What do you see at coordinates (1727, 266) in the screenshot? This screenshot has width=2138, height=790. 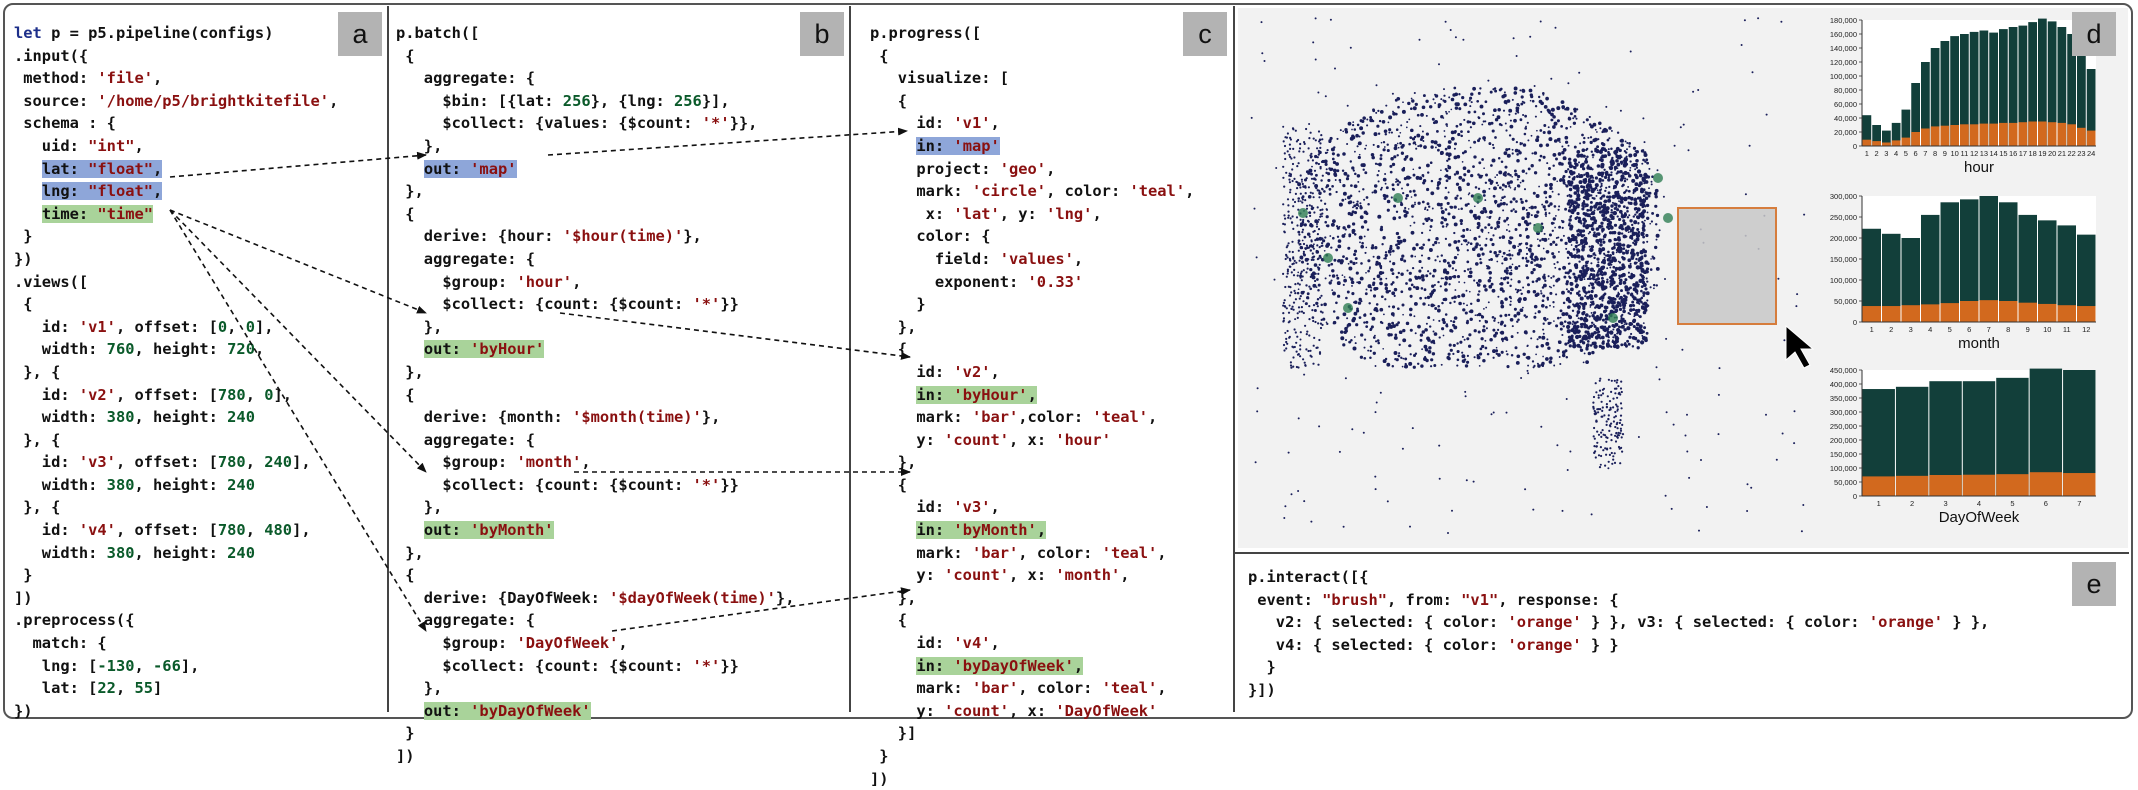 I see `brush-selection` at bounding box center [1727, 266].